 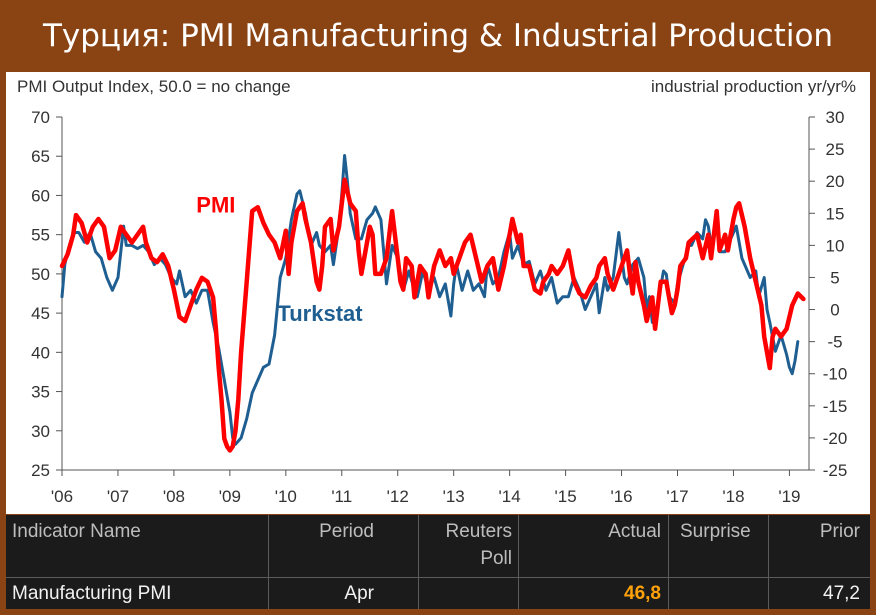 What do you see at coordinates (40, 195) in the screenshot?
I see `left-y-tick-label: 60` at bounding box center [40, 195].